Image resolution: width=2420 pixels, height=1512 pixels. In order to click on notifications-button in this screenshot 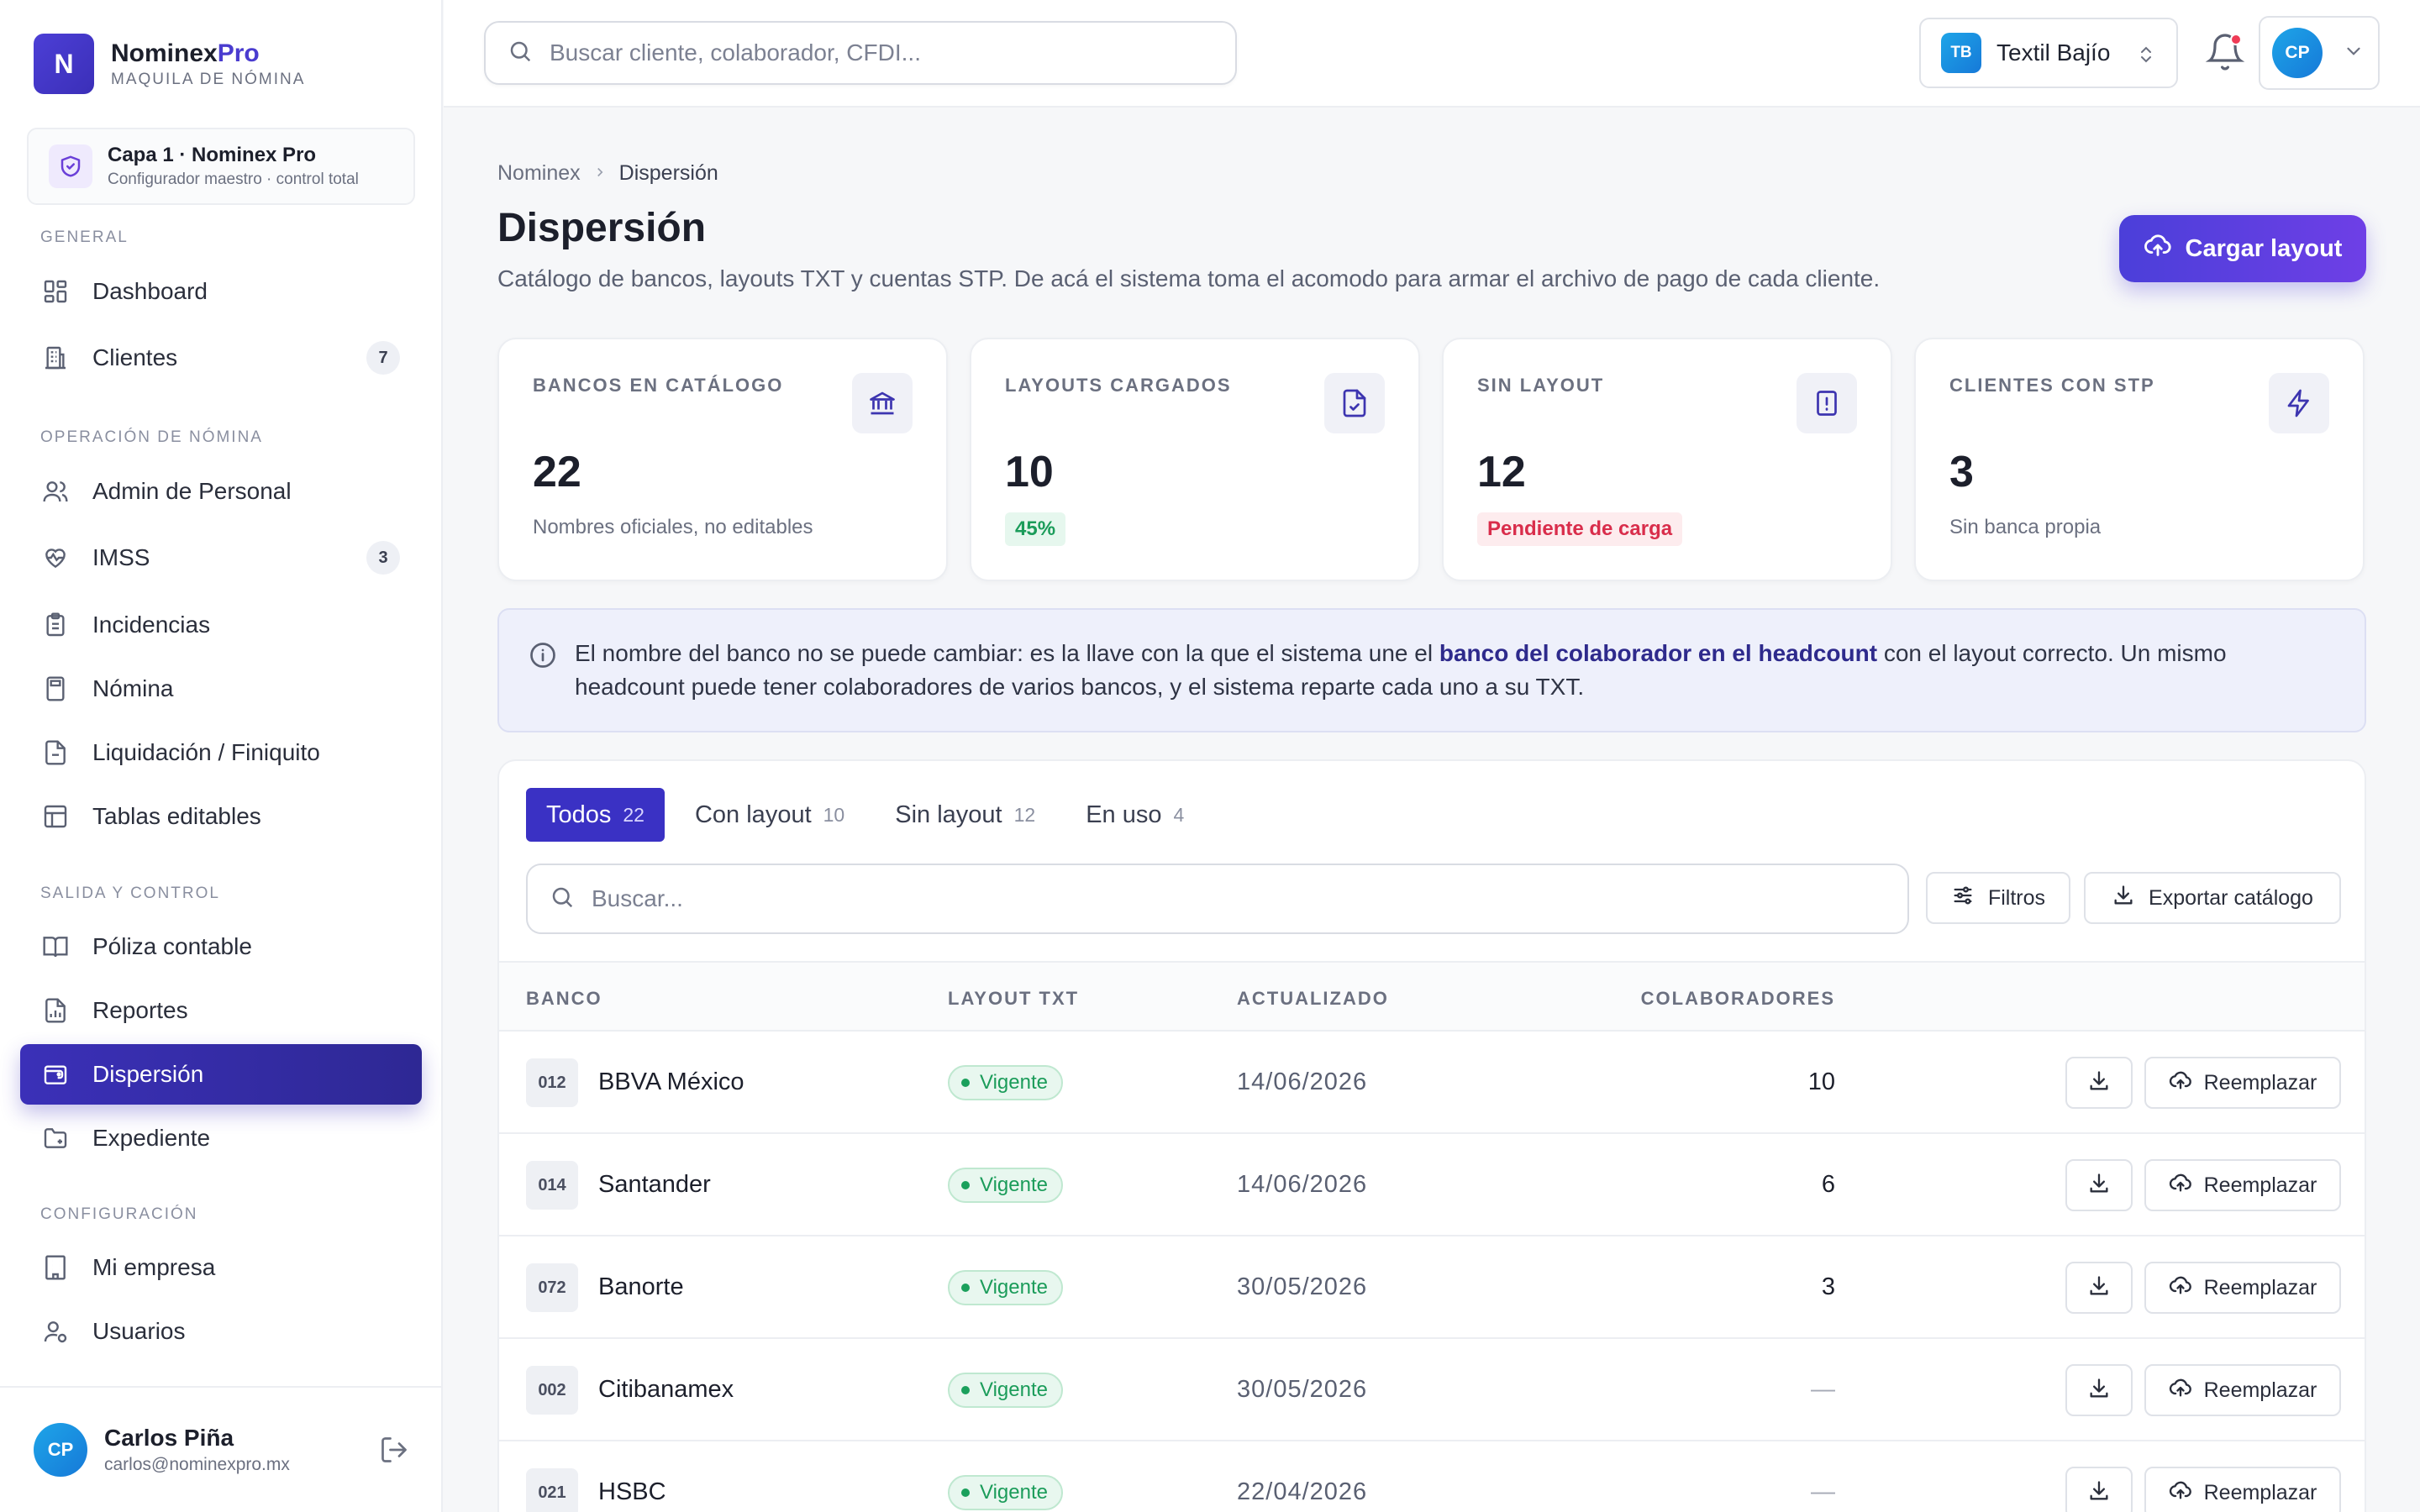, I will do `click(2225, 52)`.